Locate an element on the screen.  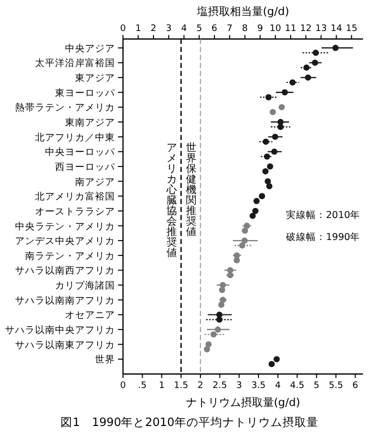
y-tick-label: 中央アジア is located at coordinates (90, 48).